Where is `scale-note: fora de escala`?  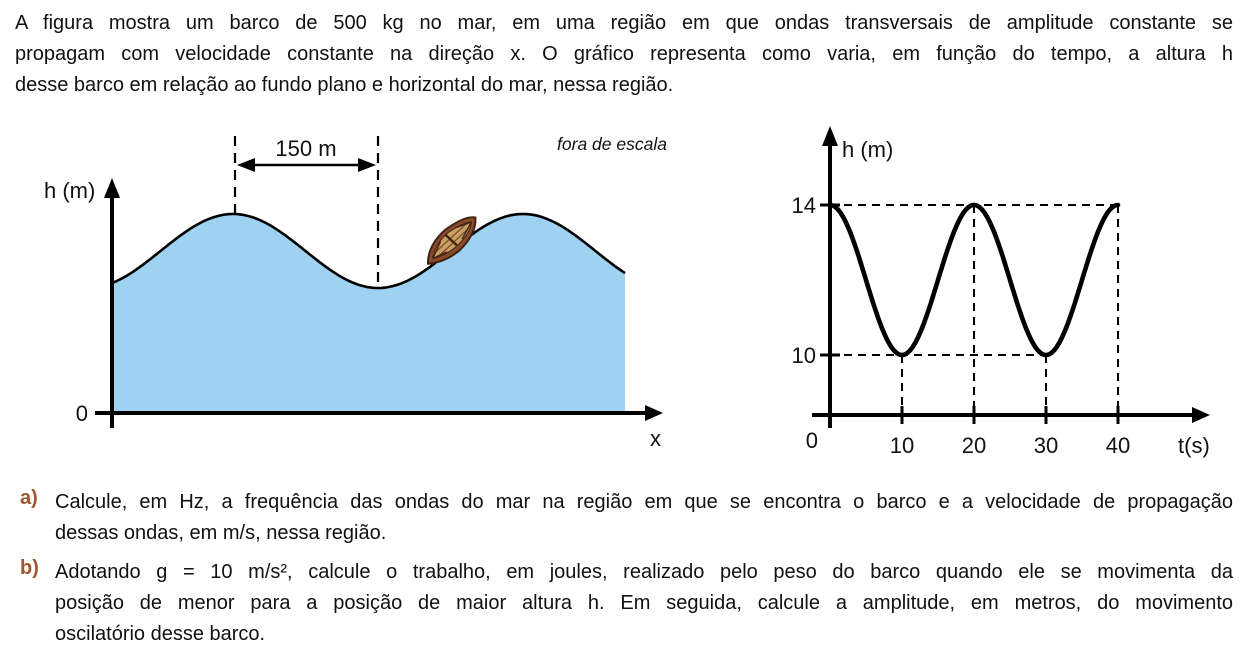
scale-note: fora de escala is located at coordinates (612, 144).